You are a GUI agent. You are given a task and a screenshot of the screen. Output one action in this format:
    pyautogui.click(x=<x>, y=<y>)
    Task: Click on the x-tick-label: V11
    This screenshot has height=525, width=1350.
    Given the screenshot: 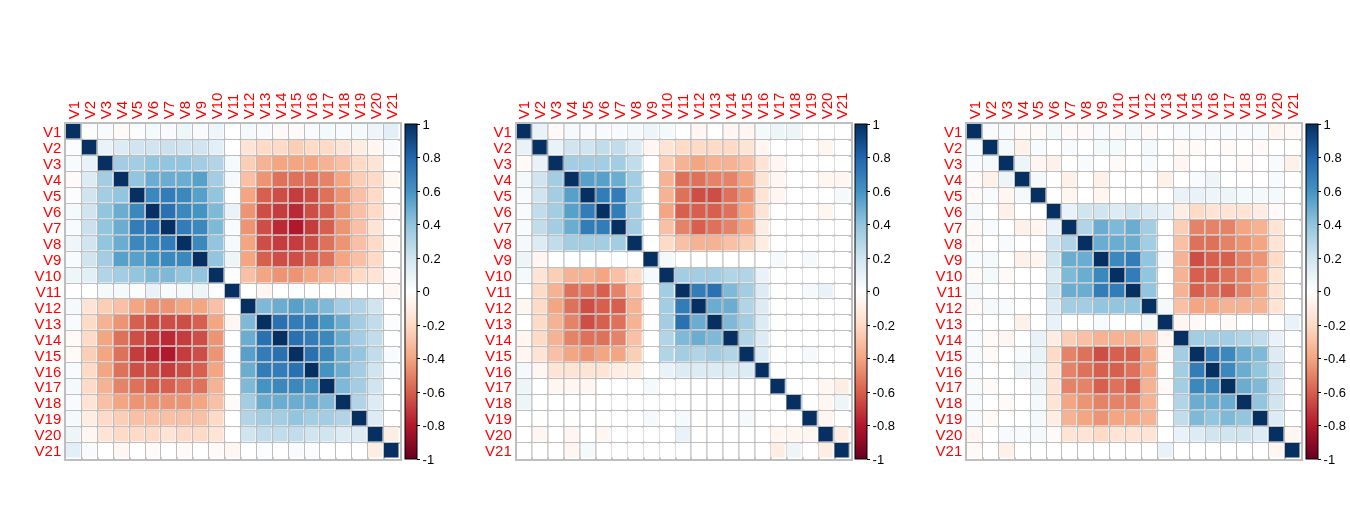 What is the action you would take?
    pyautogui.click(x=232, y=106)
    